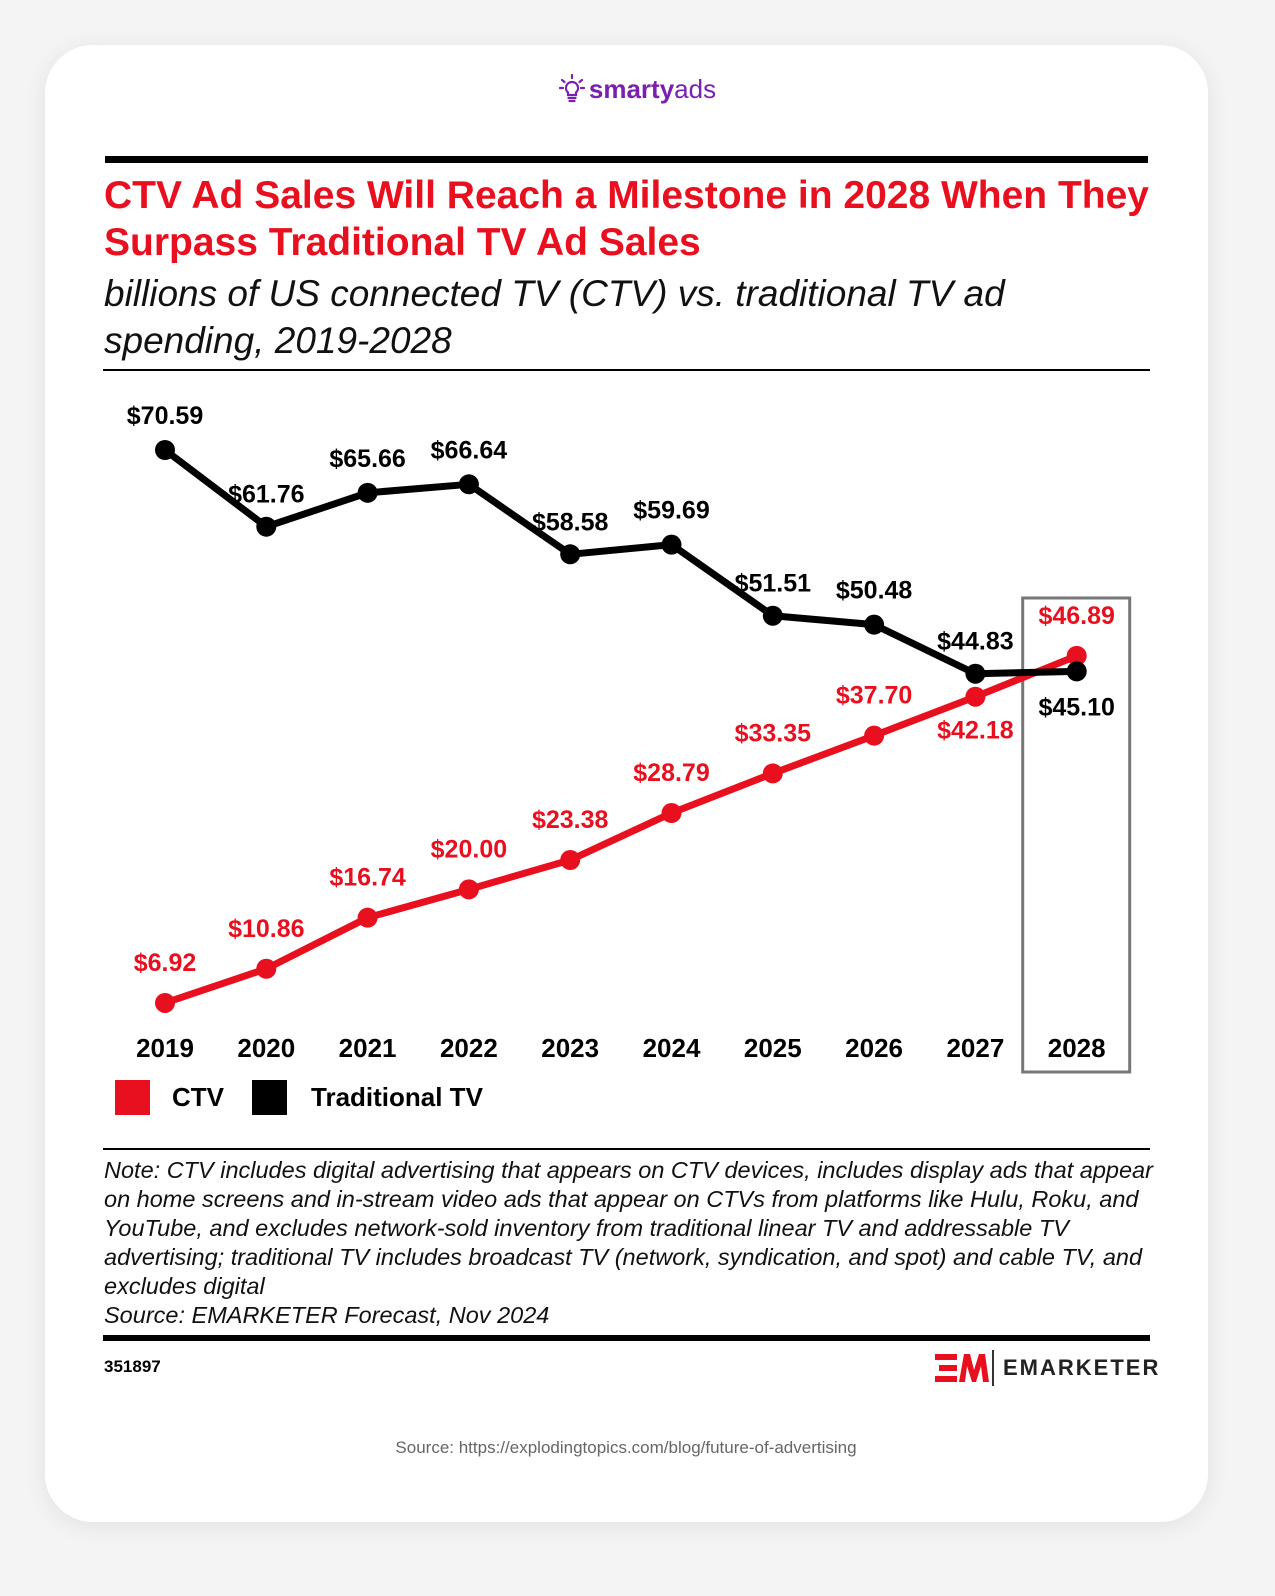 The image size is (1275, 1596). I want to click on title-divider, so click(626, 370).